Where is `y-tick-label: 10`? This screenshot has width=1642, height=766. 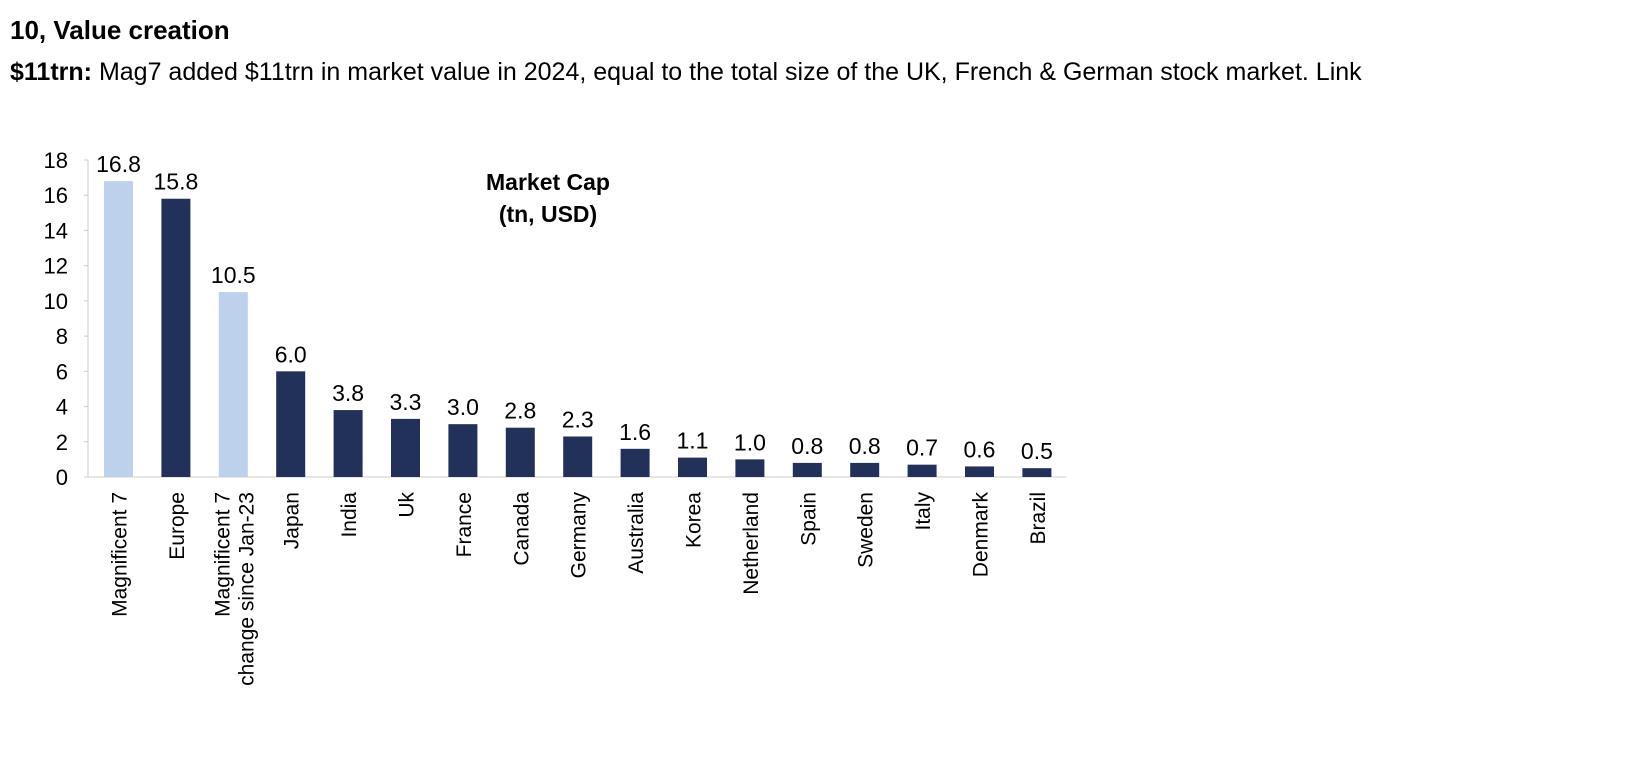 y-tick-label: 10 is located at coordinates (56, 301).